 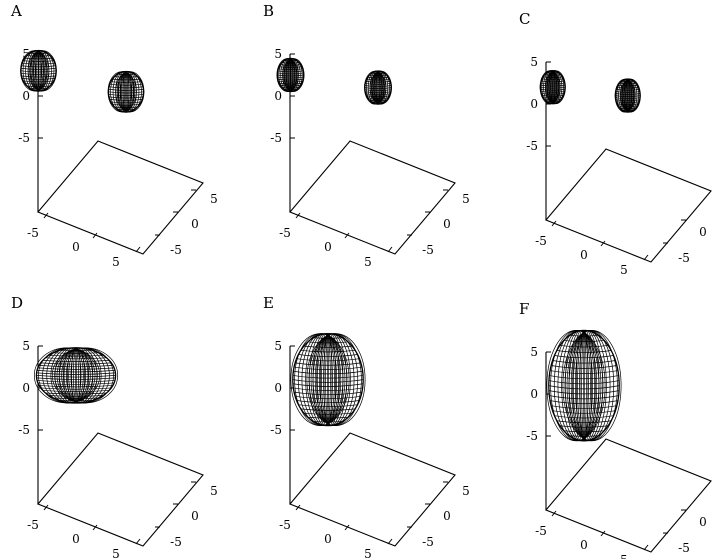 What do you see at coordinates (17, 303) in the screenshot?
I see `panel-label: D` at bounding box center [17, 303].